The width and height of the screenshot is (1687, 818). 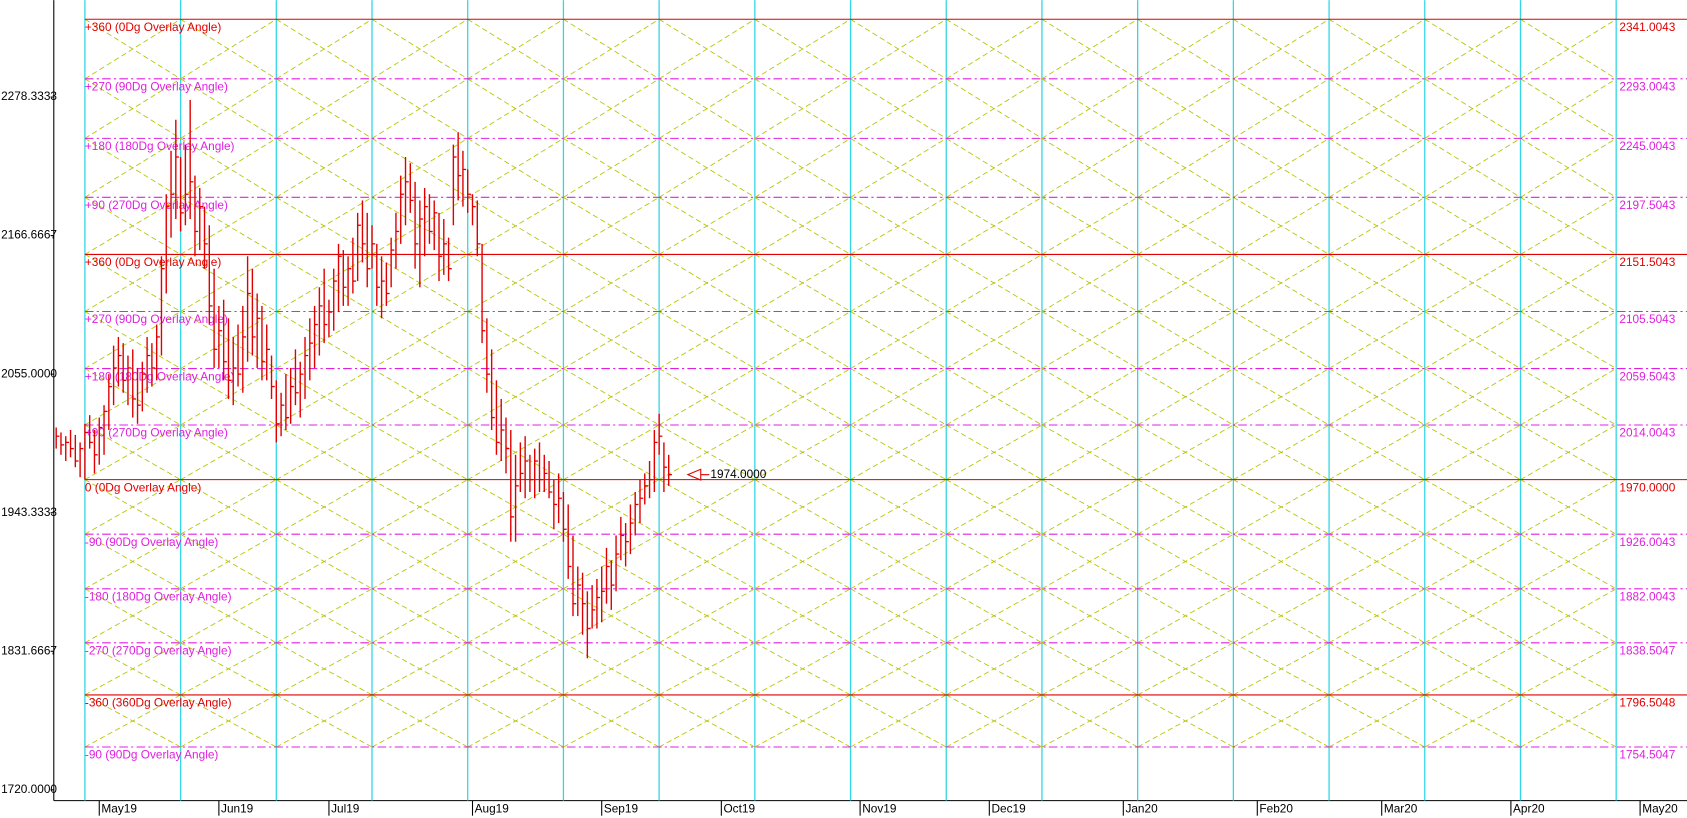 I want to click on level-label: +360 (0Dg Overlay Angle), so click(x=153, y=262).